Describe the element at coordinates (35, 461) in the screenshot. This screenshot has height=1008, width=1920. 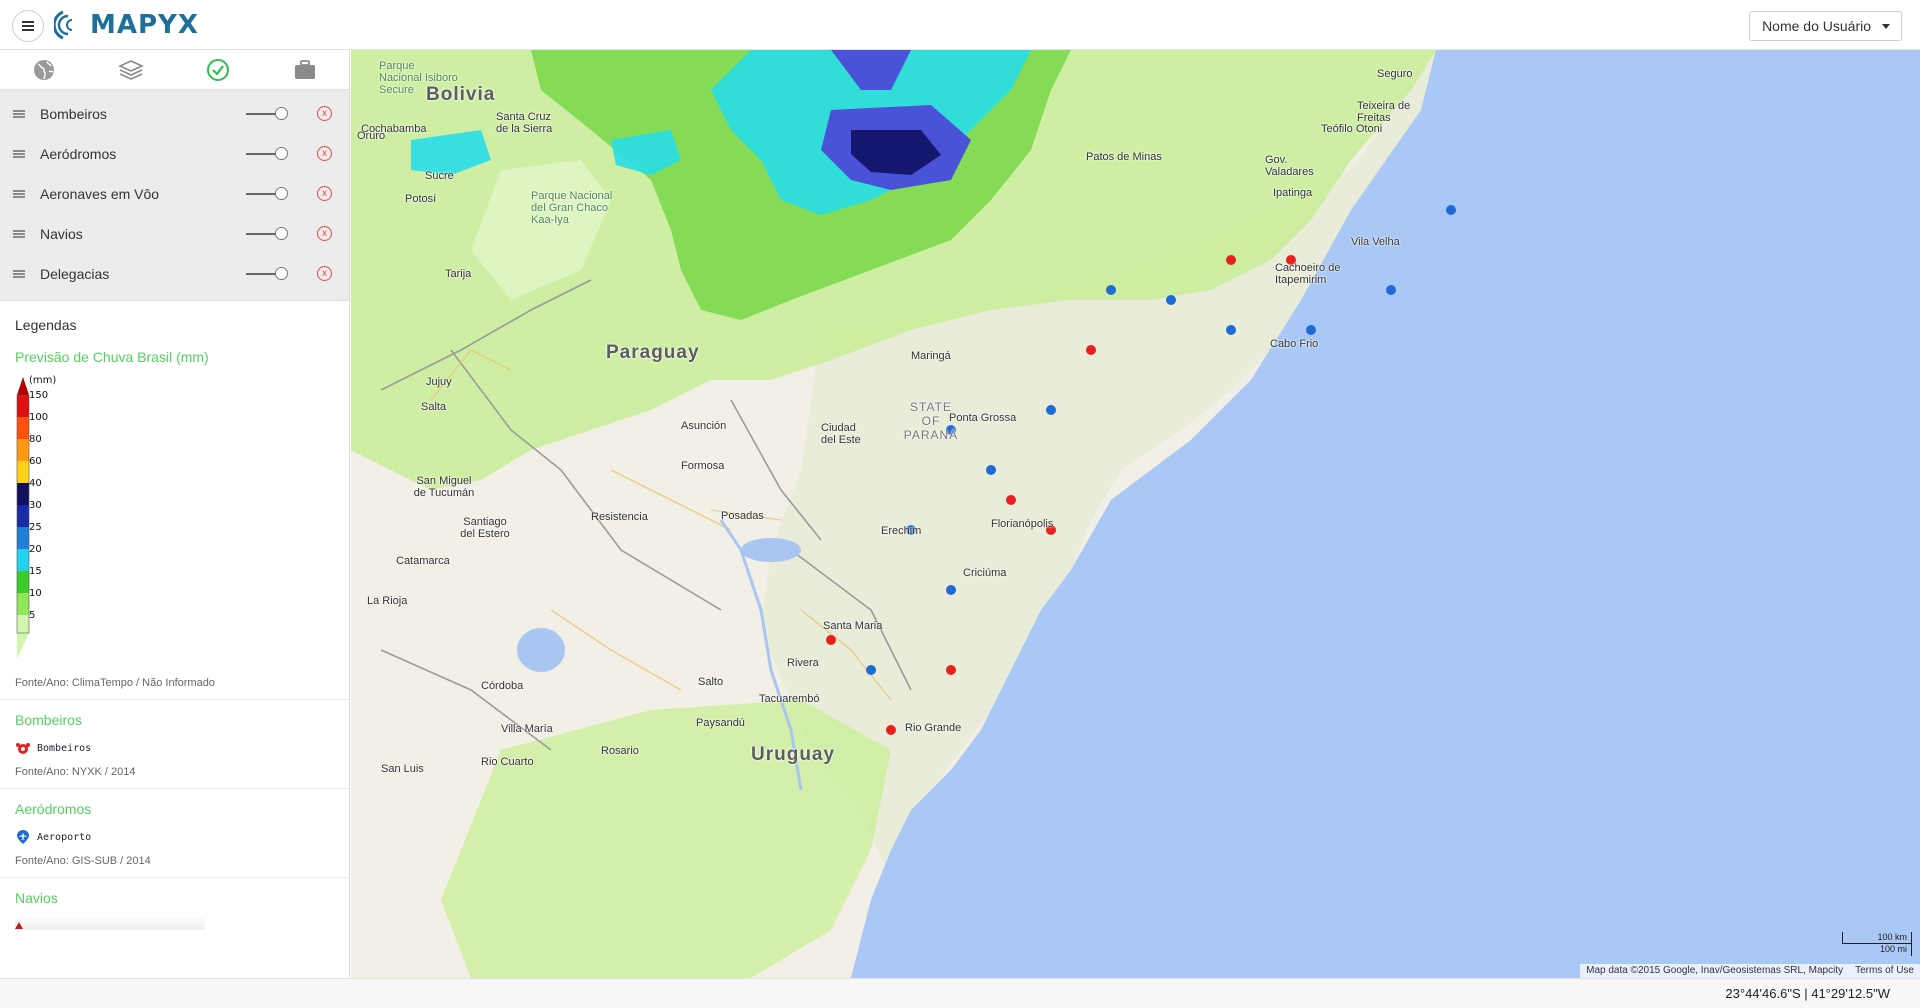
I see `scale-tick-label: 60` at that location.